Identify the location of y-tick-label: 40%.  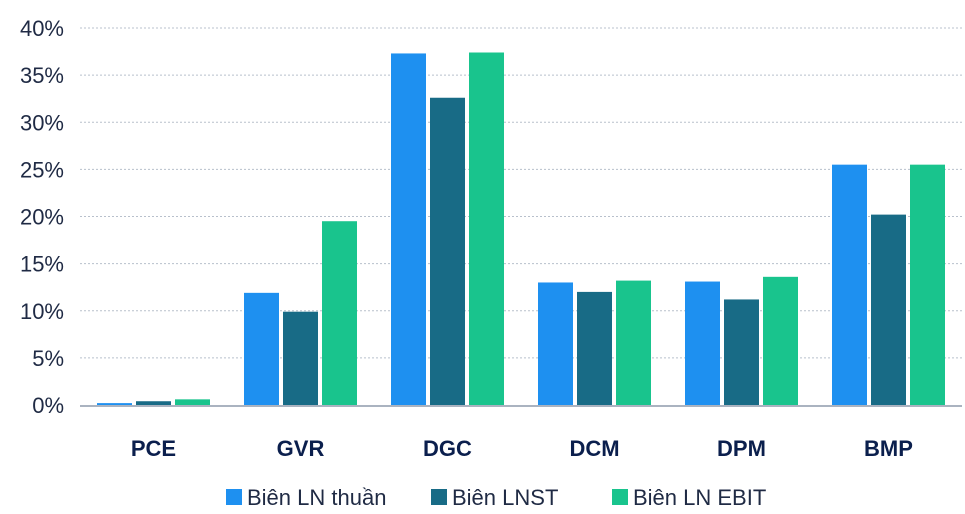
(42, 28).